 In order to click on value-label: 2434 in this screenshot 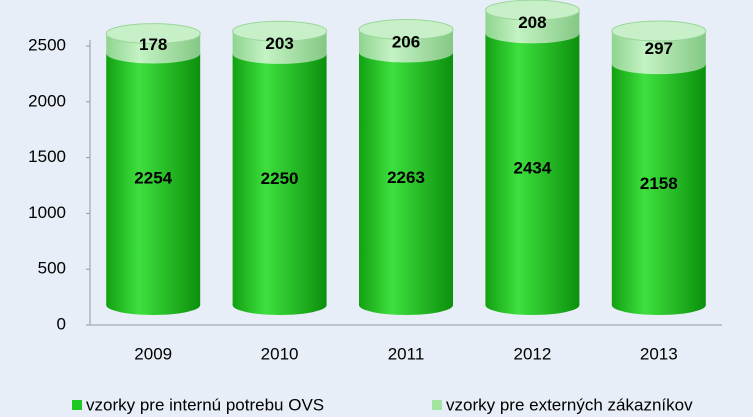, I will do `click(532, 168)`.